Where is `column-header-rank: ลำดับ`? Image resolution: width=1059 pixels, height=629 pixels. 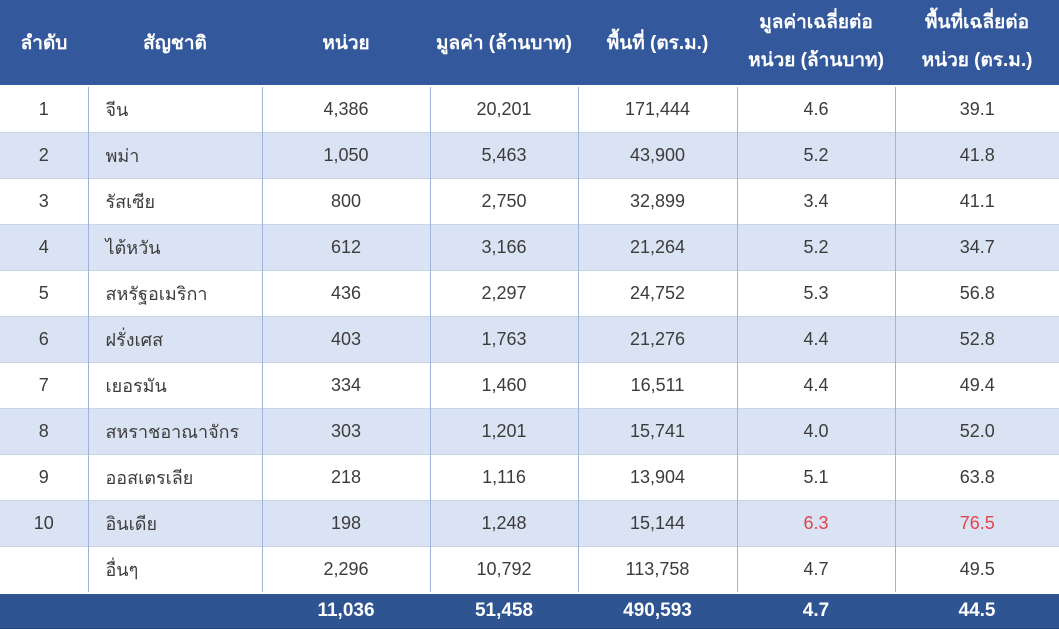
column-header-rank: ลำดับ is located at coordinates (44, 43).